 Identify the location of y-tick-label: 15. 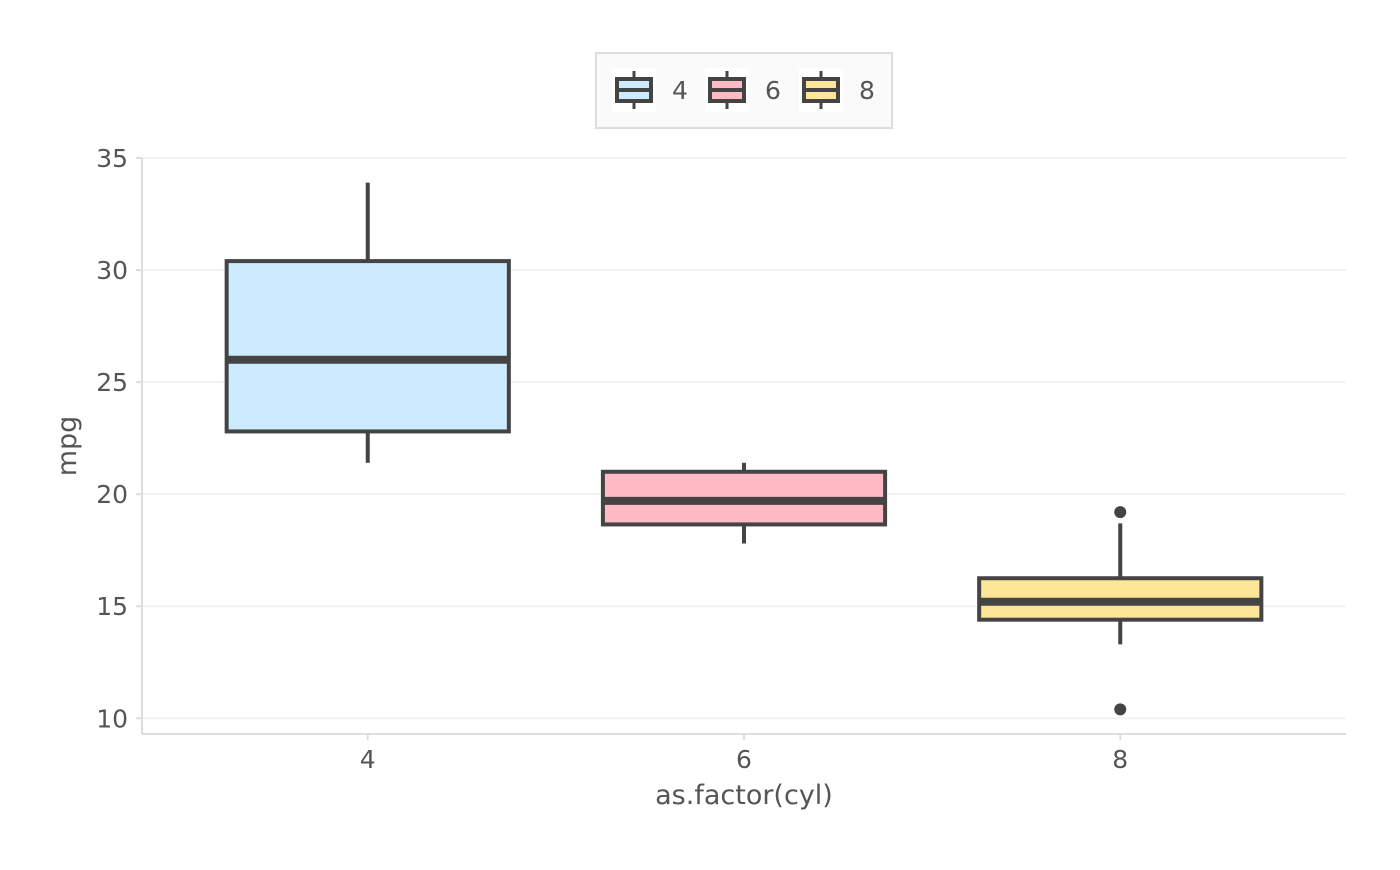
(112, 606).